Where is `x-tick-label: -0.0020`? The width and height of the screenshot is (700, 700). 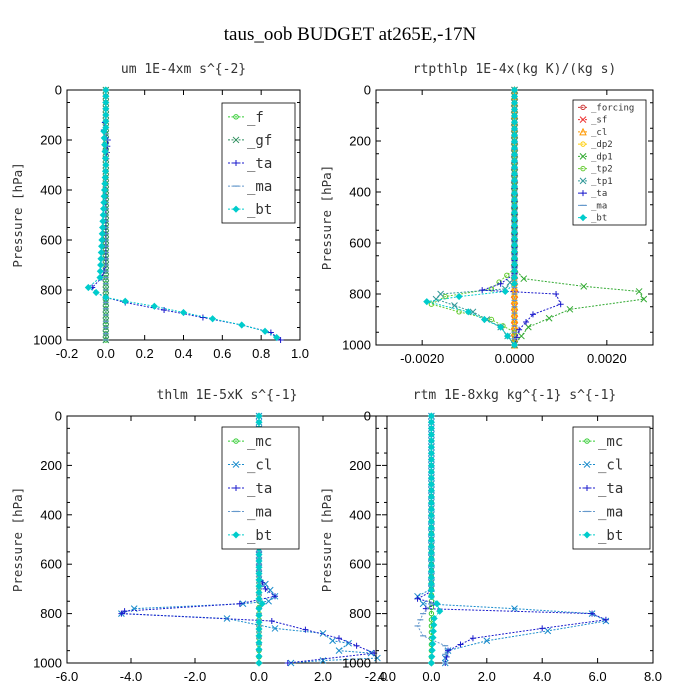 x-tick-label: -0.0020 is located at coordinates (422, 358).